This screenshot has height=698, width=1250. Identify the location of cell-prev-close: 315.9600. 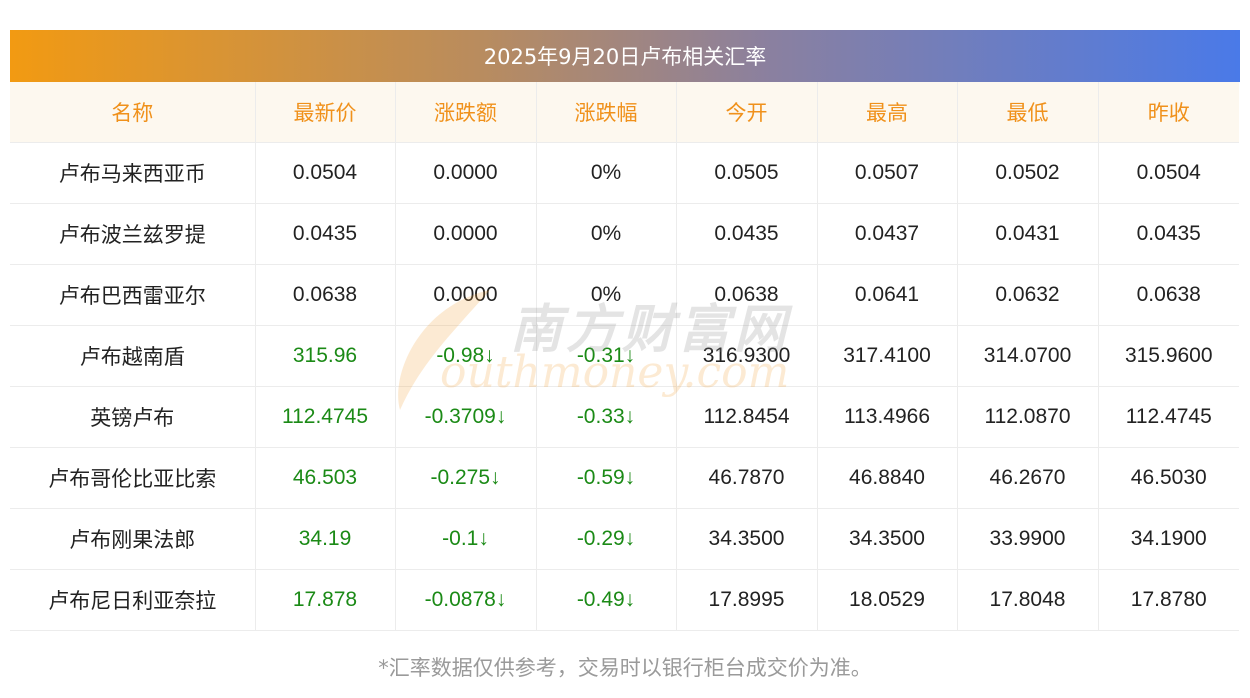
(1168, 356).